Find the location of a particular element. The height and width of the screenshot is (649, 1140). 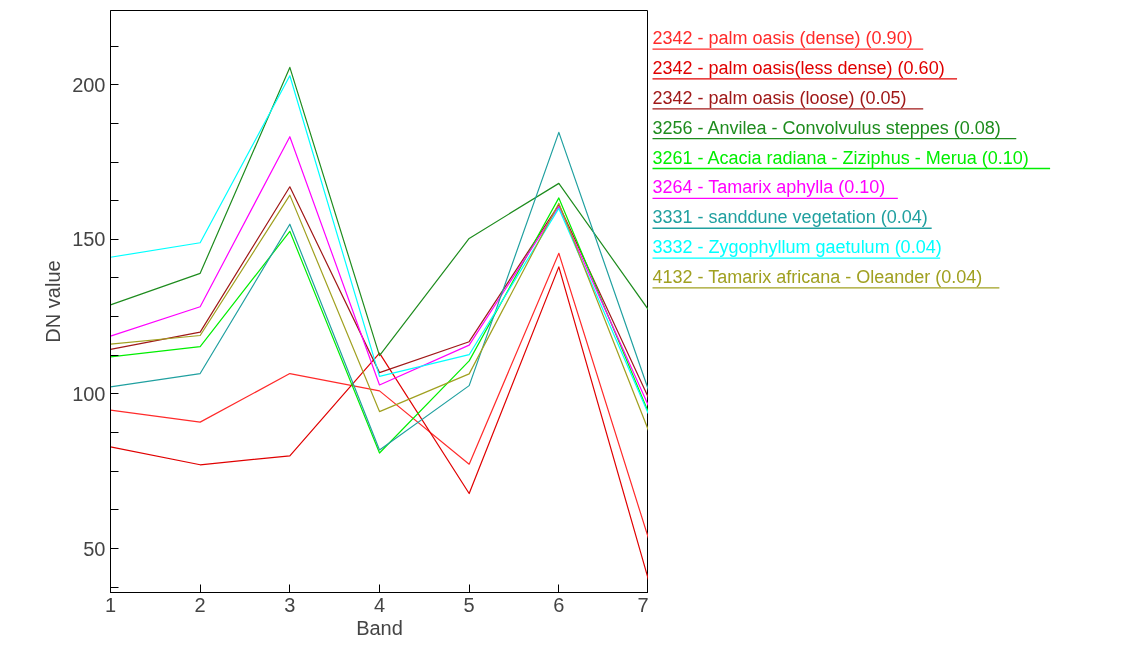

y-tick-label: 50 is located at coordinates (94, 548).